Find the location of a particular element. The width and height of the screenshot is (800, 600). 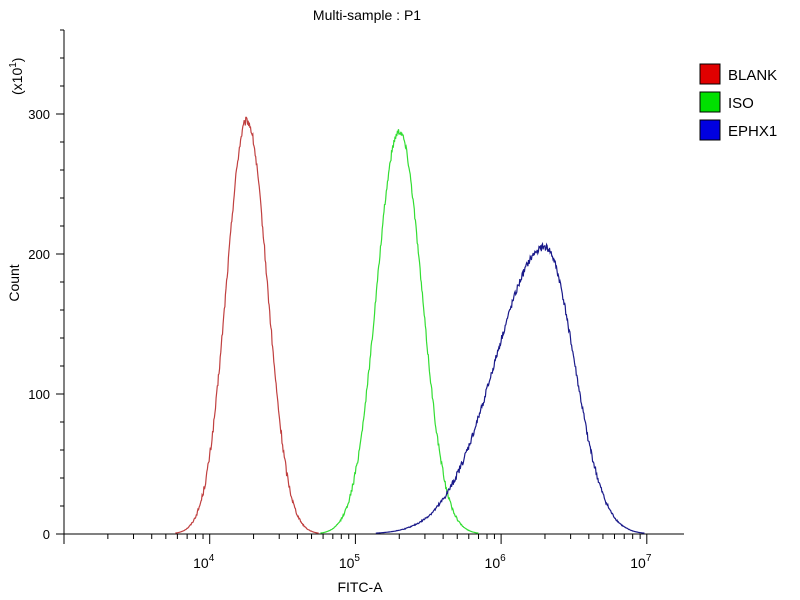

legend: BLANK ISO EPHX1 is located at coordinates (738, 102).